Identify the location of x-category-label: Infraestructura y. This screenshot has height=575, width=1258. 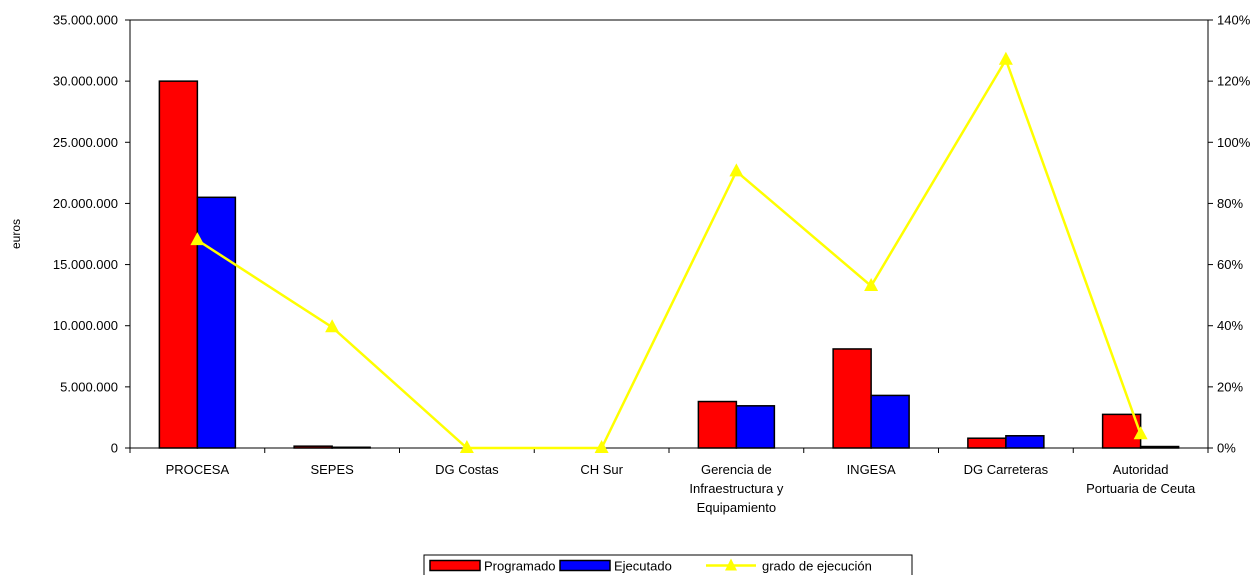
(736, 488).